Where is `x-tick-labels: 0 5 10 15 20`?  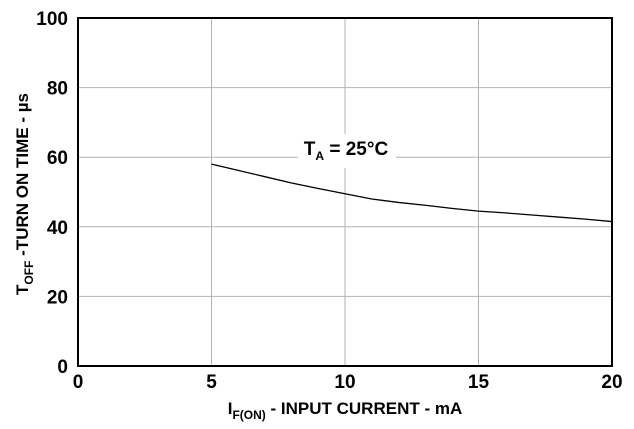 x-tick-labels: 0 5 10 15 20 is located at coordinates (348, 382).